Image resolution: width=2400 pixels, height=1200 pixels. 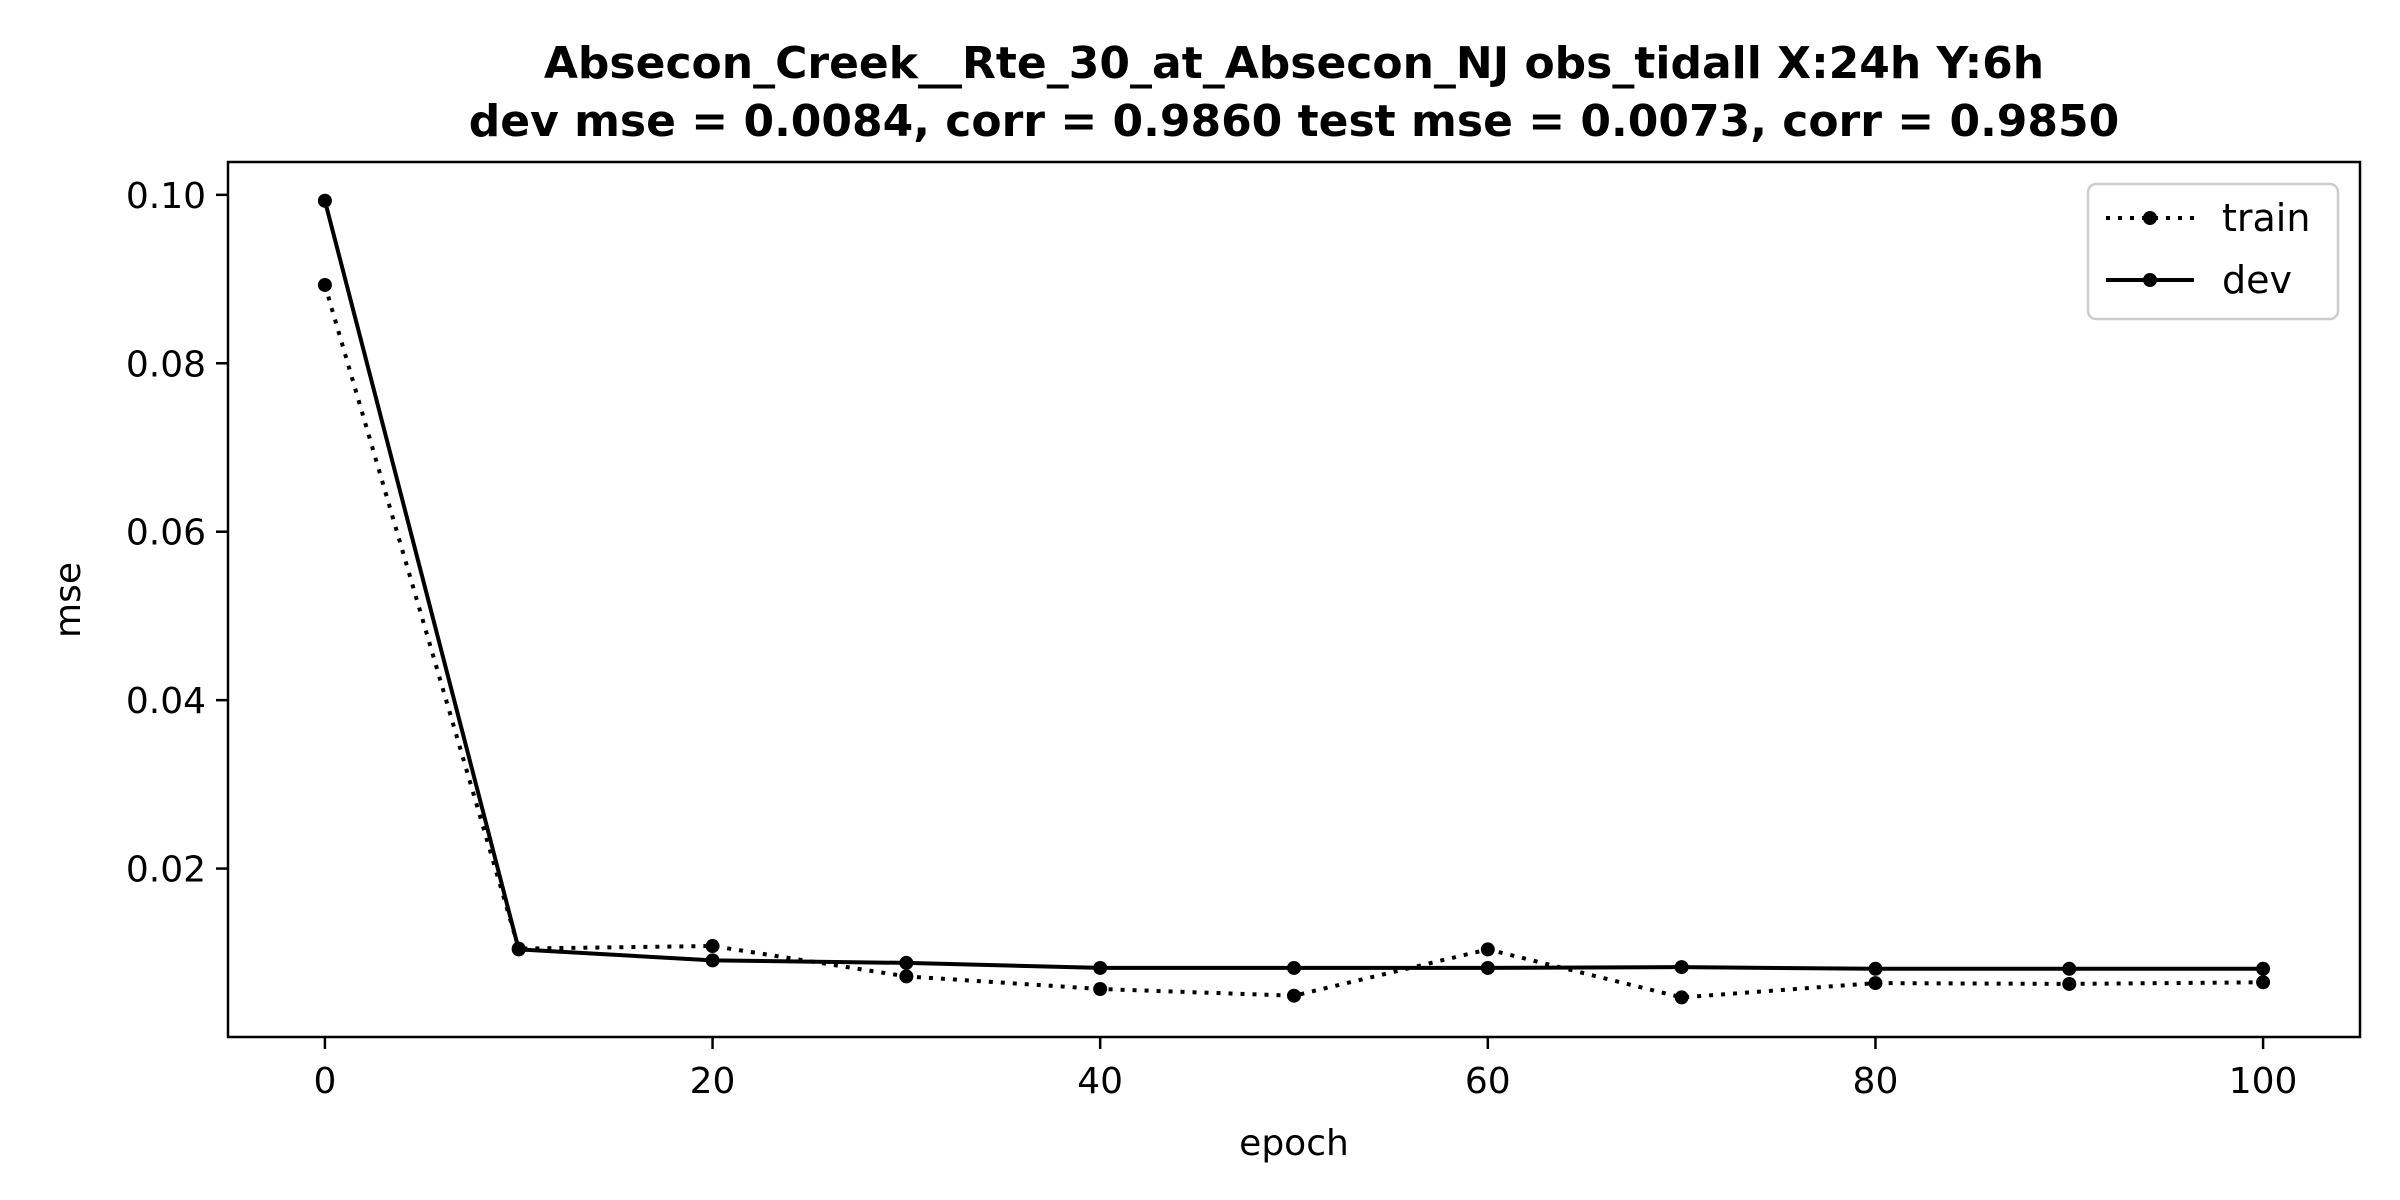 I want to click on x-tick-label: 60, so click(x=1488, y=1081).